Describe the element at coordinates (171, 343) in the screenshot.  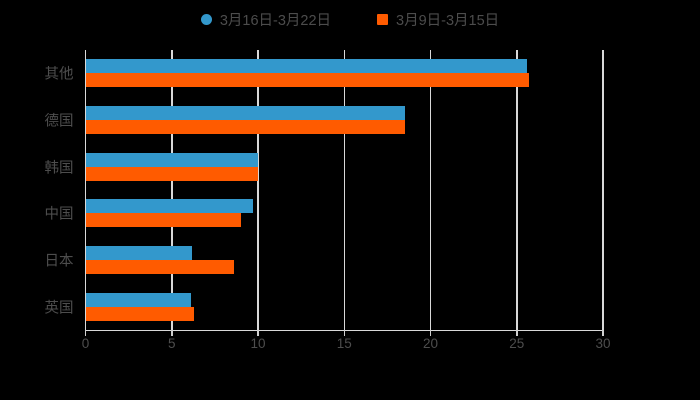
I see `x-tick-label: 5` at that location.